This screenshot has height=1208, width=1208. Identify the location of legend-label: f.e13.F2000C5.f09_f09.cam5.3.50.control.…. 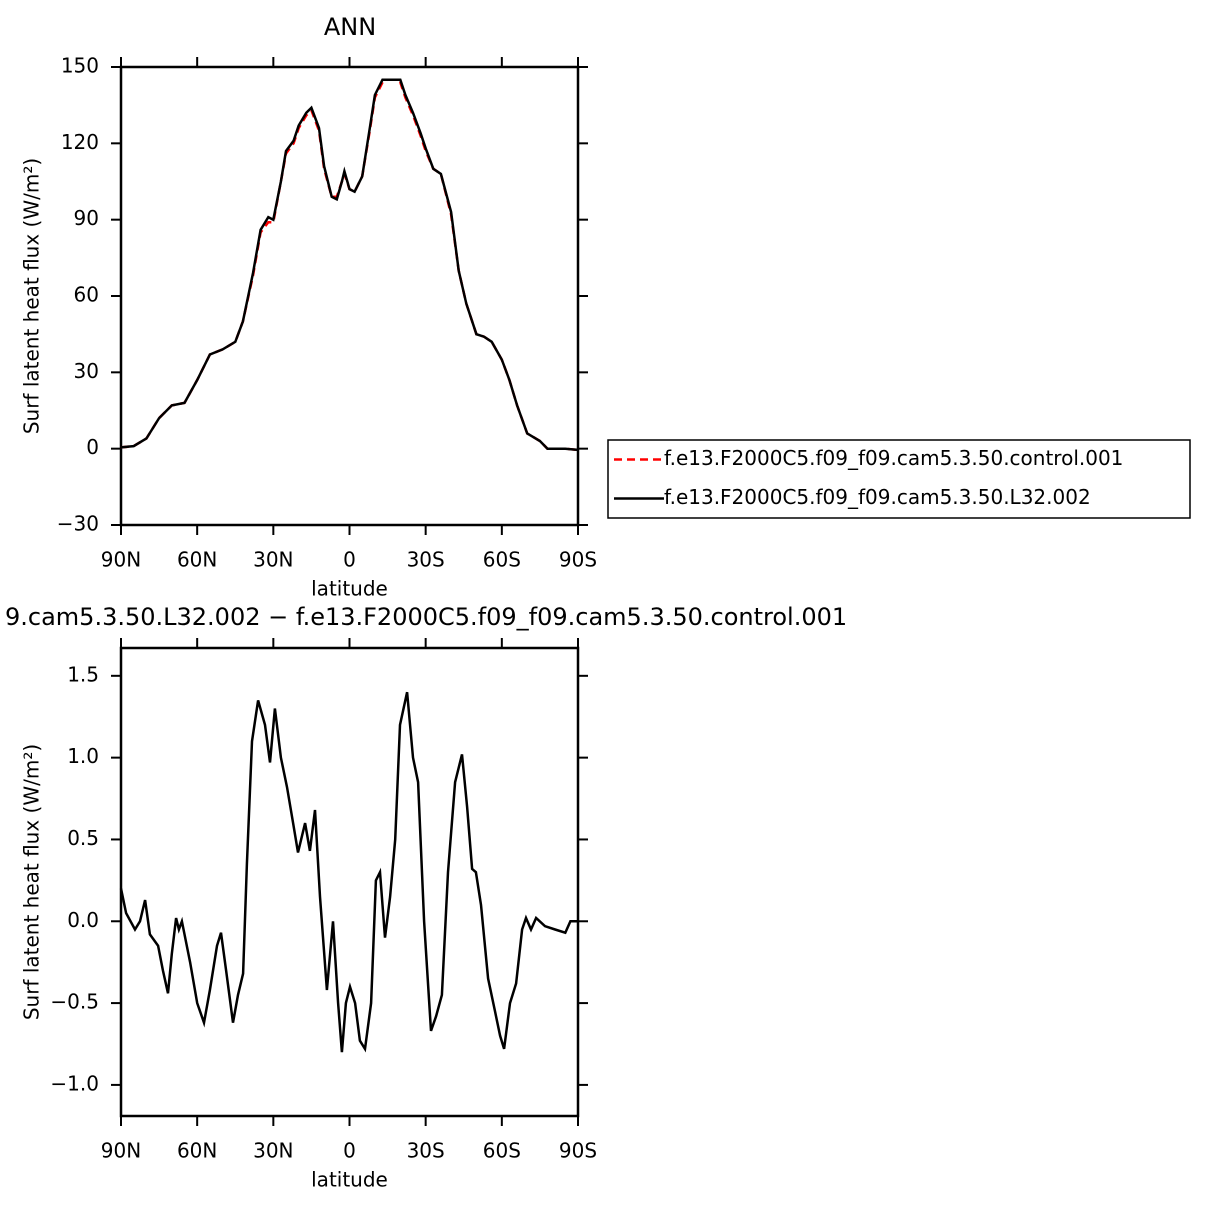
(893, 458).